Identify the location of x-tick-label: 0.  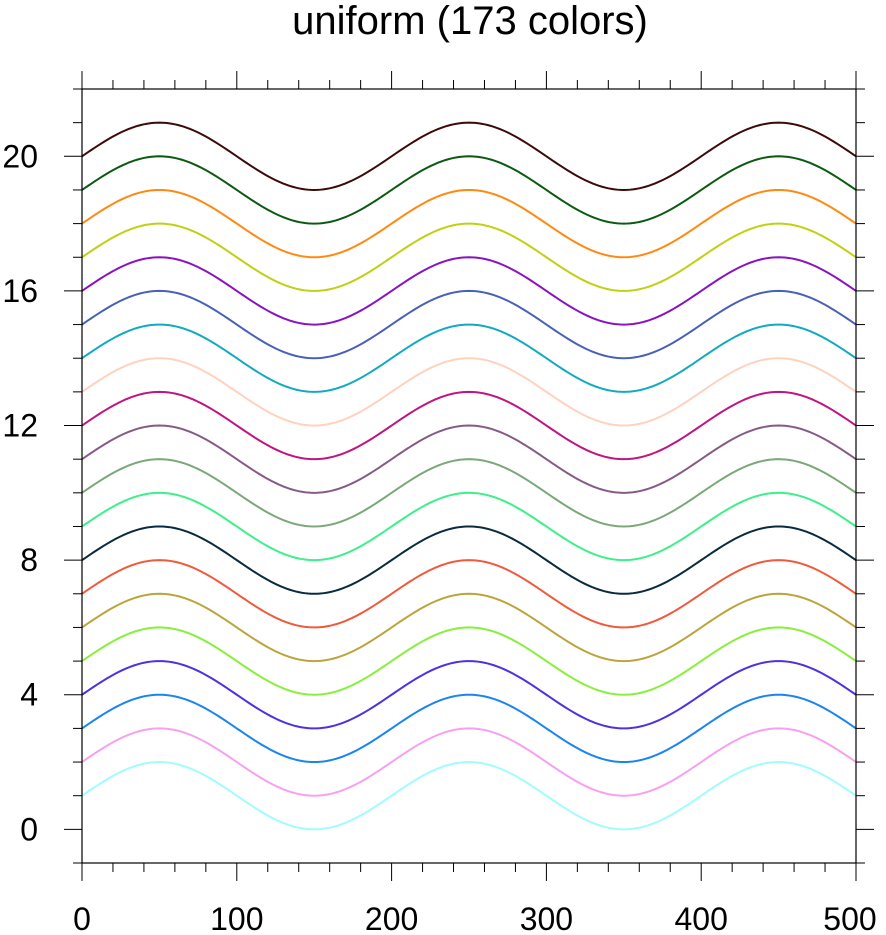
(82, 918).